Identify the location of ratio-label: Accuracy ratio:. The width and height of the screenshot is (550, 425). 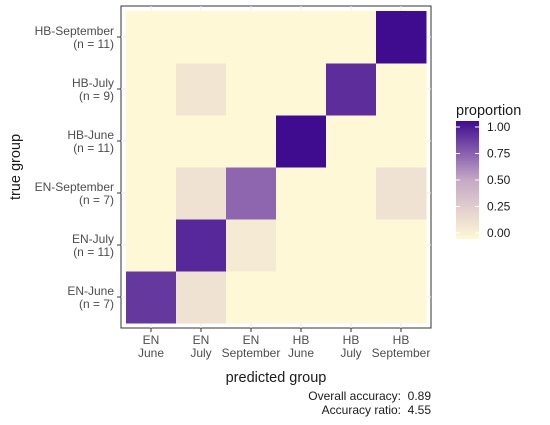
(361, 410).